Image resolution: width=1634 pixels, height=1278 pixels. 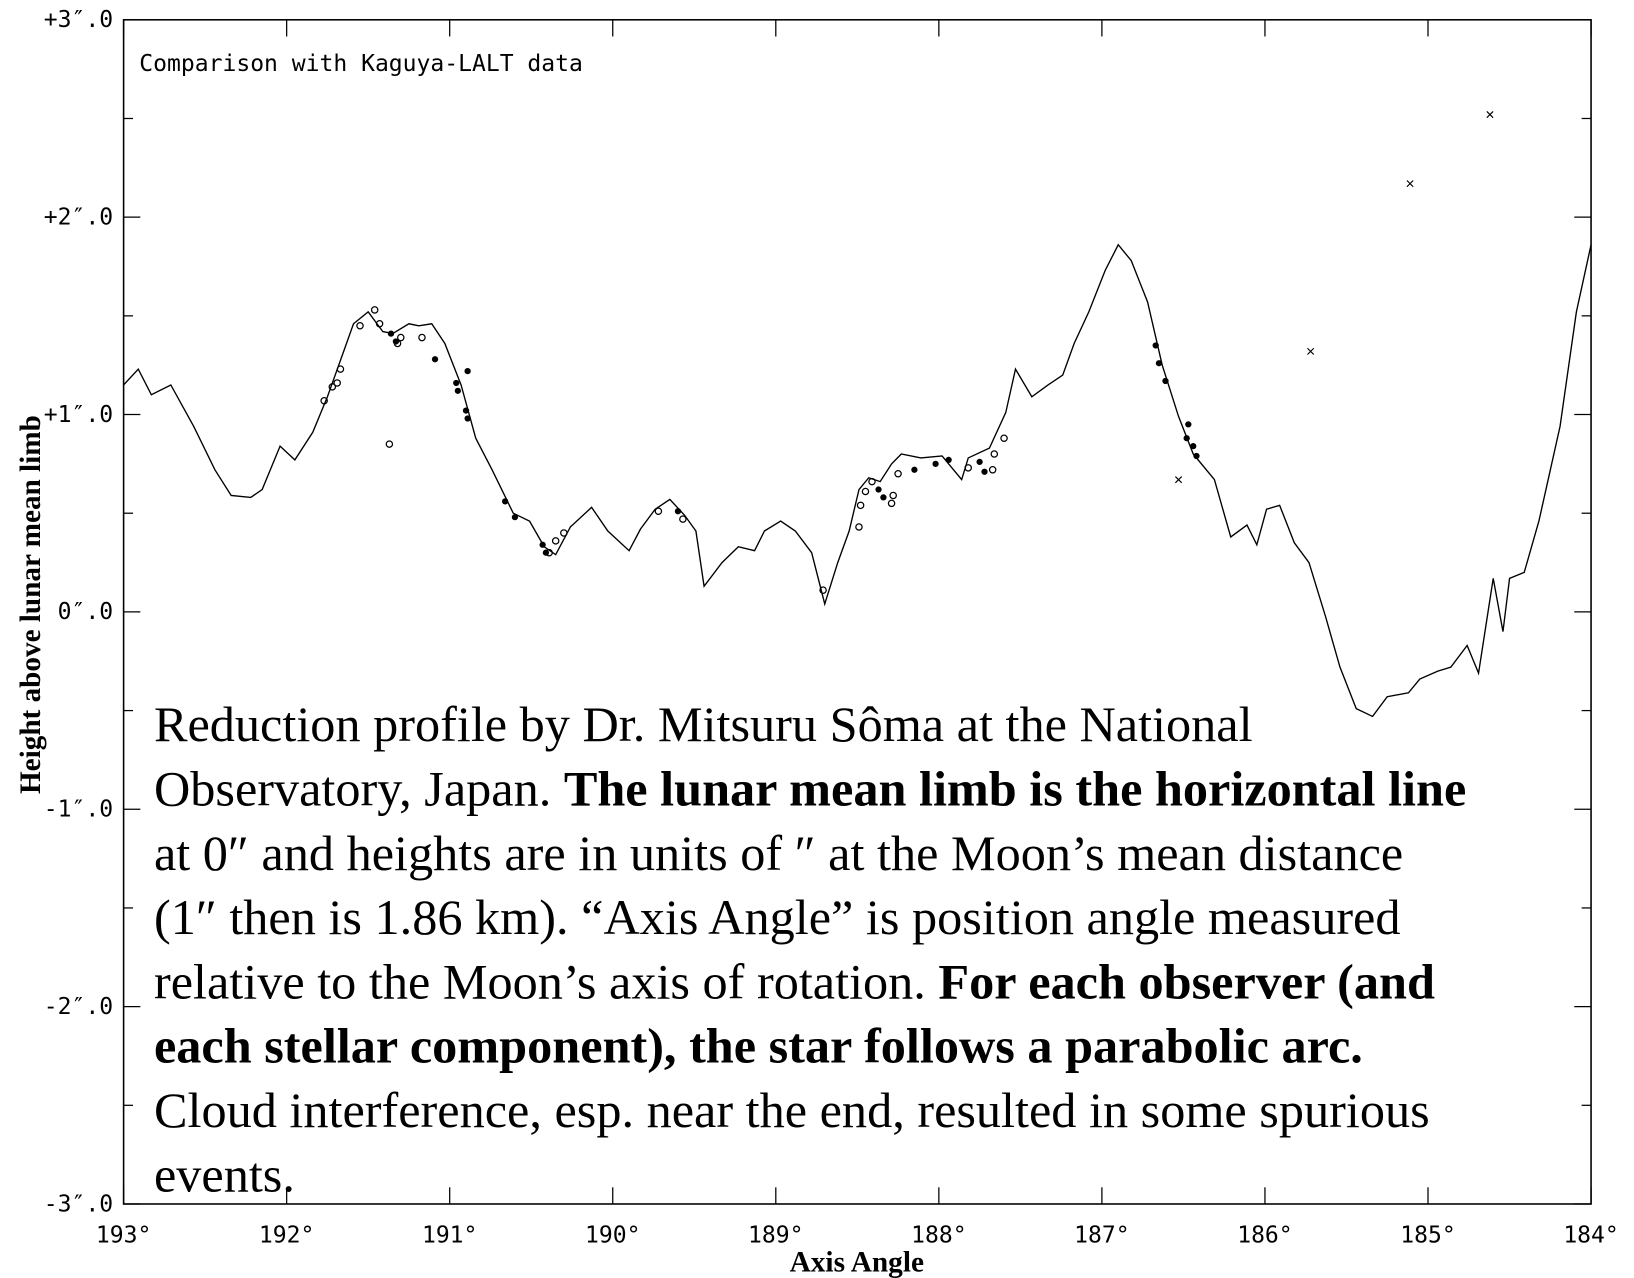 What do you see at coordinates (78, 1007) in the screenshot?
I see `y-tick-label: -2″.0` at bounding box center [78, 1007].